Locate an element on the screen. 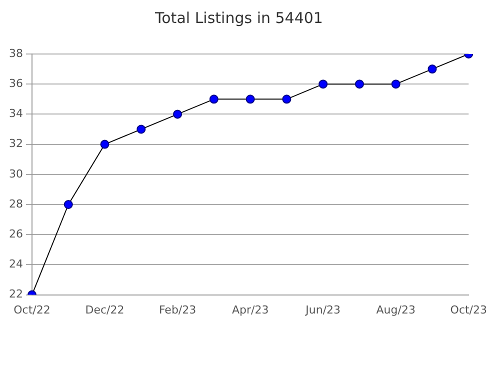 Image resolution: width=490 pixels, height=380 pixels. y-tick-label: 28 is located at coordinates (15, 203).